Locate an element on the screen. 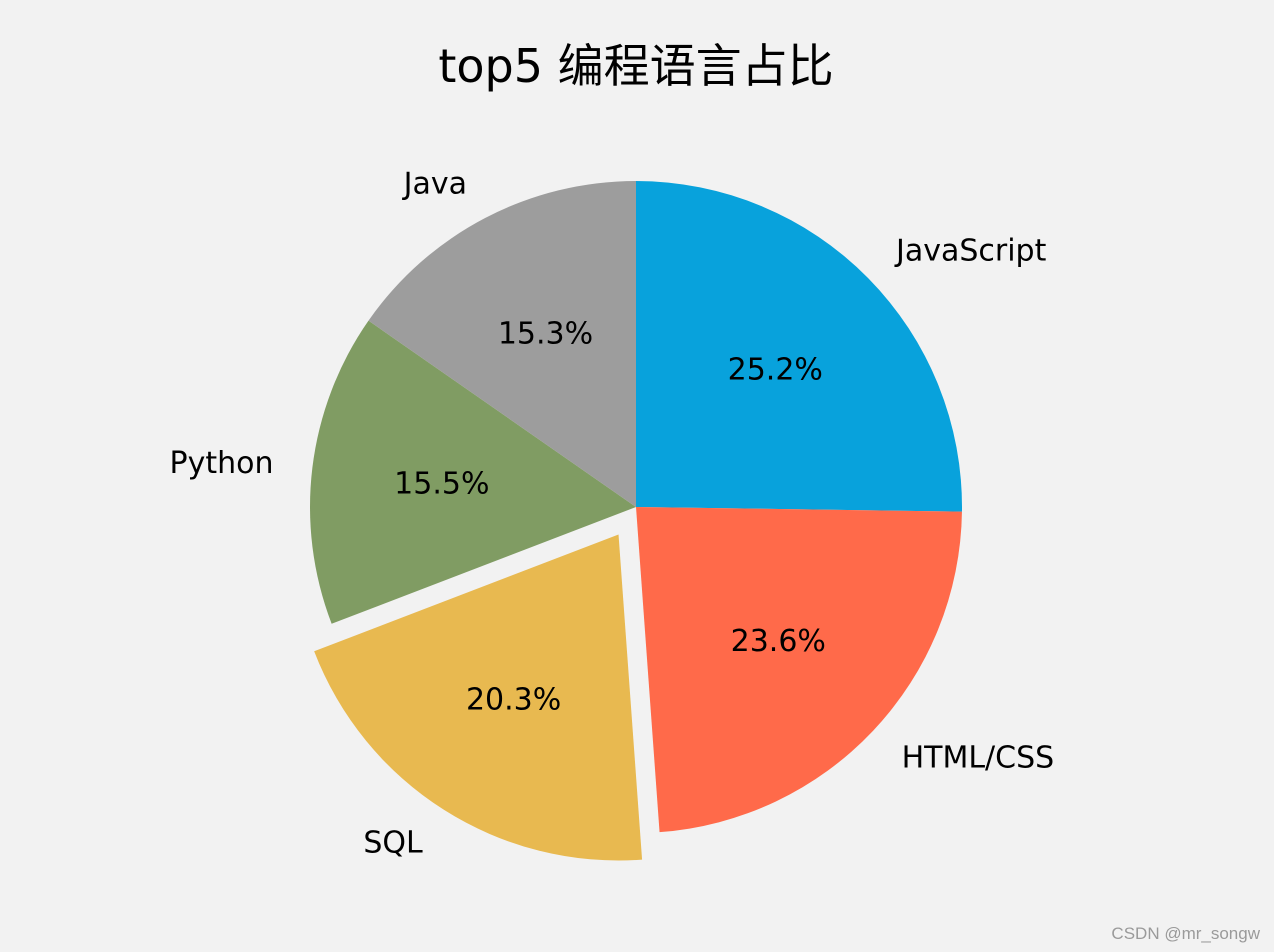  slice-percent-label: 15.3% is located at coordinates (545, 334).